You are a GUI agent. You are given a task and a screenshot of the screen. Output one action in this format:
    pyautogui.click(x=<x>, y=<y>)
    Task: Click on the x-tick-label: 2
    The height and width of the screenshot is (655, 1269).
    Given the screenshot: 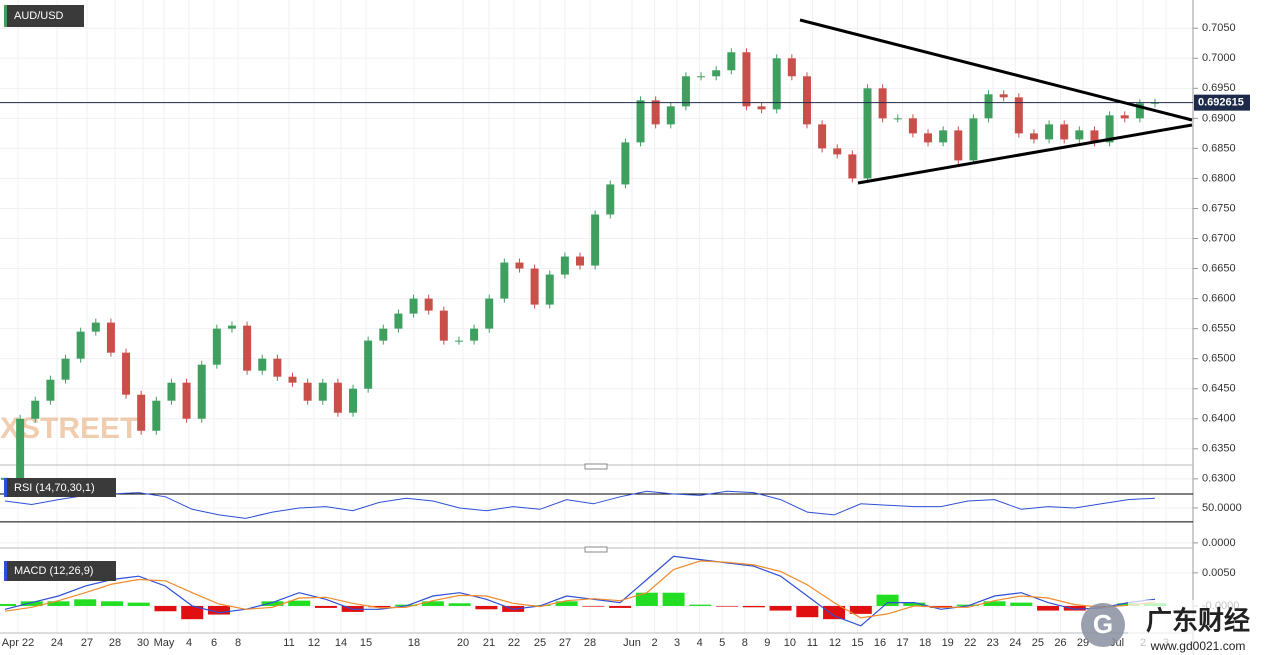 What is the action you would take?
    pyautogui.click(x=654, y=643)
    